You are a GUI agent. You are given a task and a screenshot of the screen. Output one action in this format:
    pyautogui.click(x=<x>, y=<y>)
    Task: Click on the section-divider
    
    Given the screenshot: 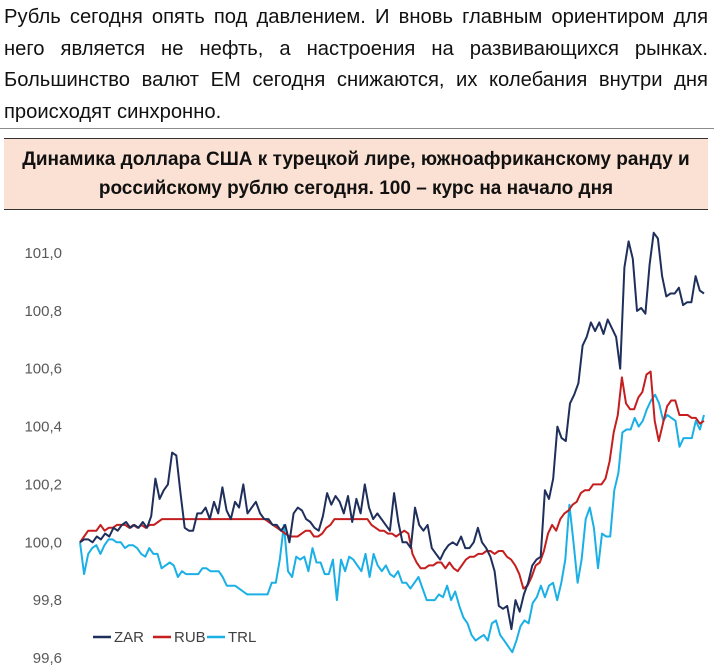 What is the action you would take?
    pyautogui.click(x=357, y=128)
    